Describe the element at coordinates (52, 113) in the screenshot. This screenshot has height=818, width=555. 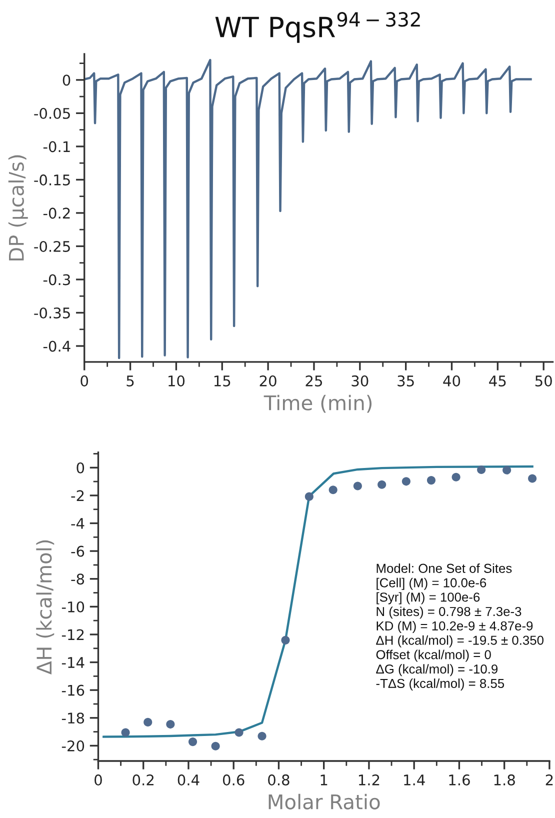
I see `y-tick-label: -0.05` at that location.